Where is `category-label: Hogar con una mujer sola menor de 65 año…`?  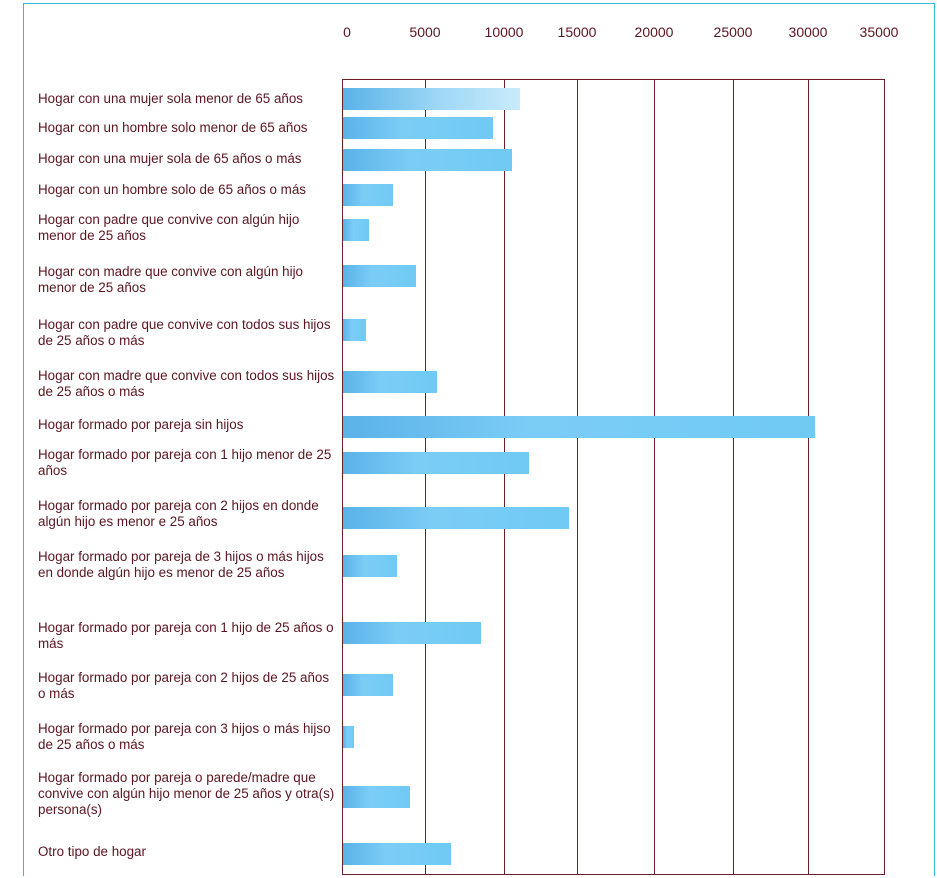
category-label: Hogar con una mujer sola menor de 65 año… is located at coordinates (170, 98).